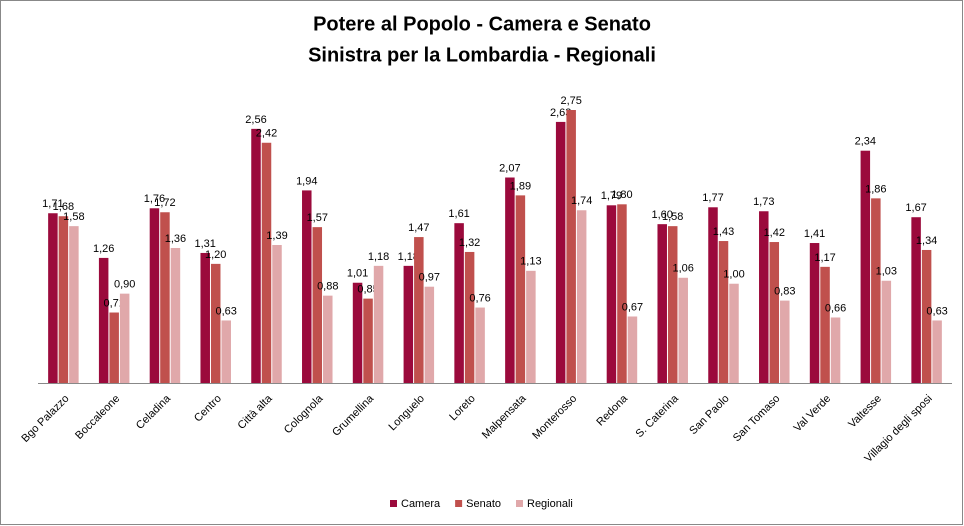 The height and width of the screenshot is (526, 964). I want to click on data-label: 1,32, so click(469, 243).